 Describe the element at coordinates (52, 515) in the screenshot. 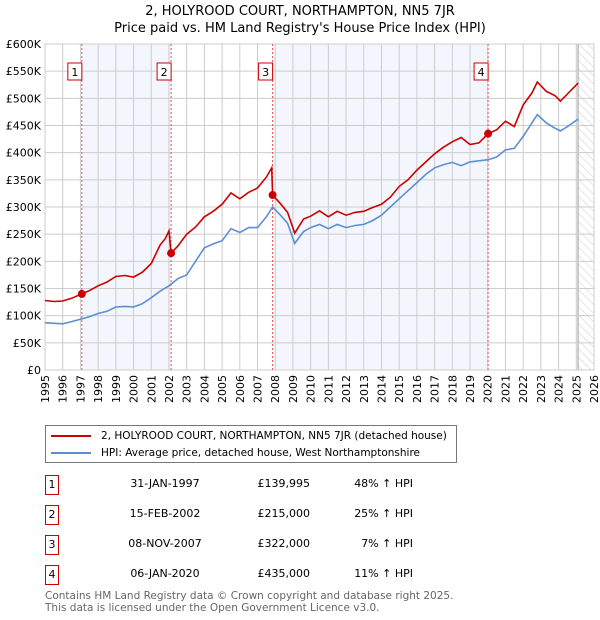

I see `transaction-number: 2` at that location.